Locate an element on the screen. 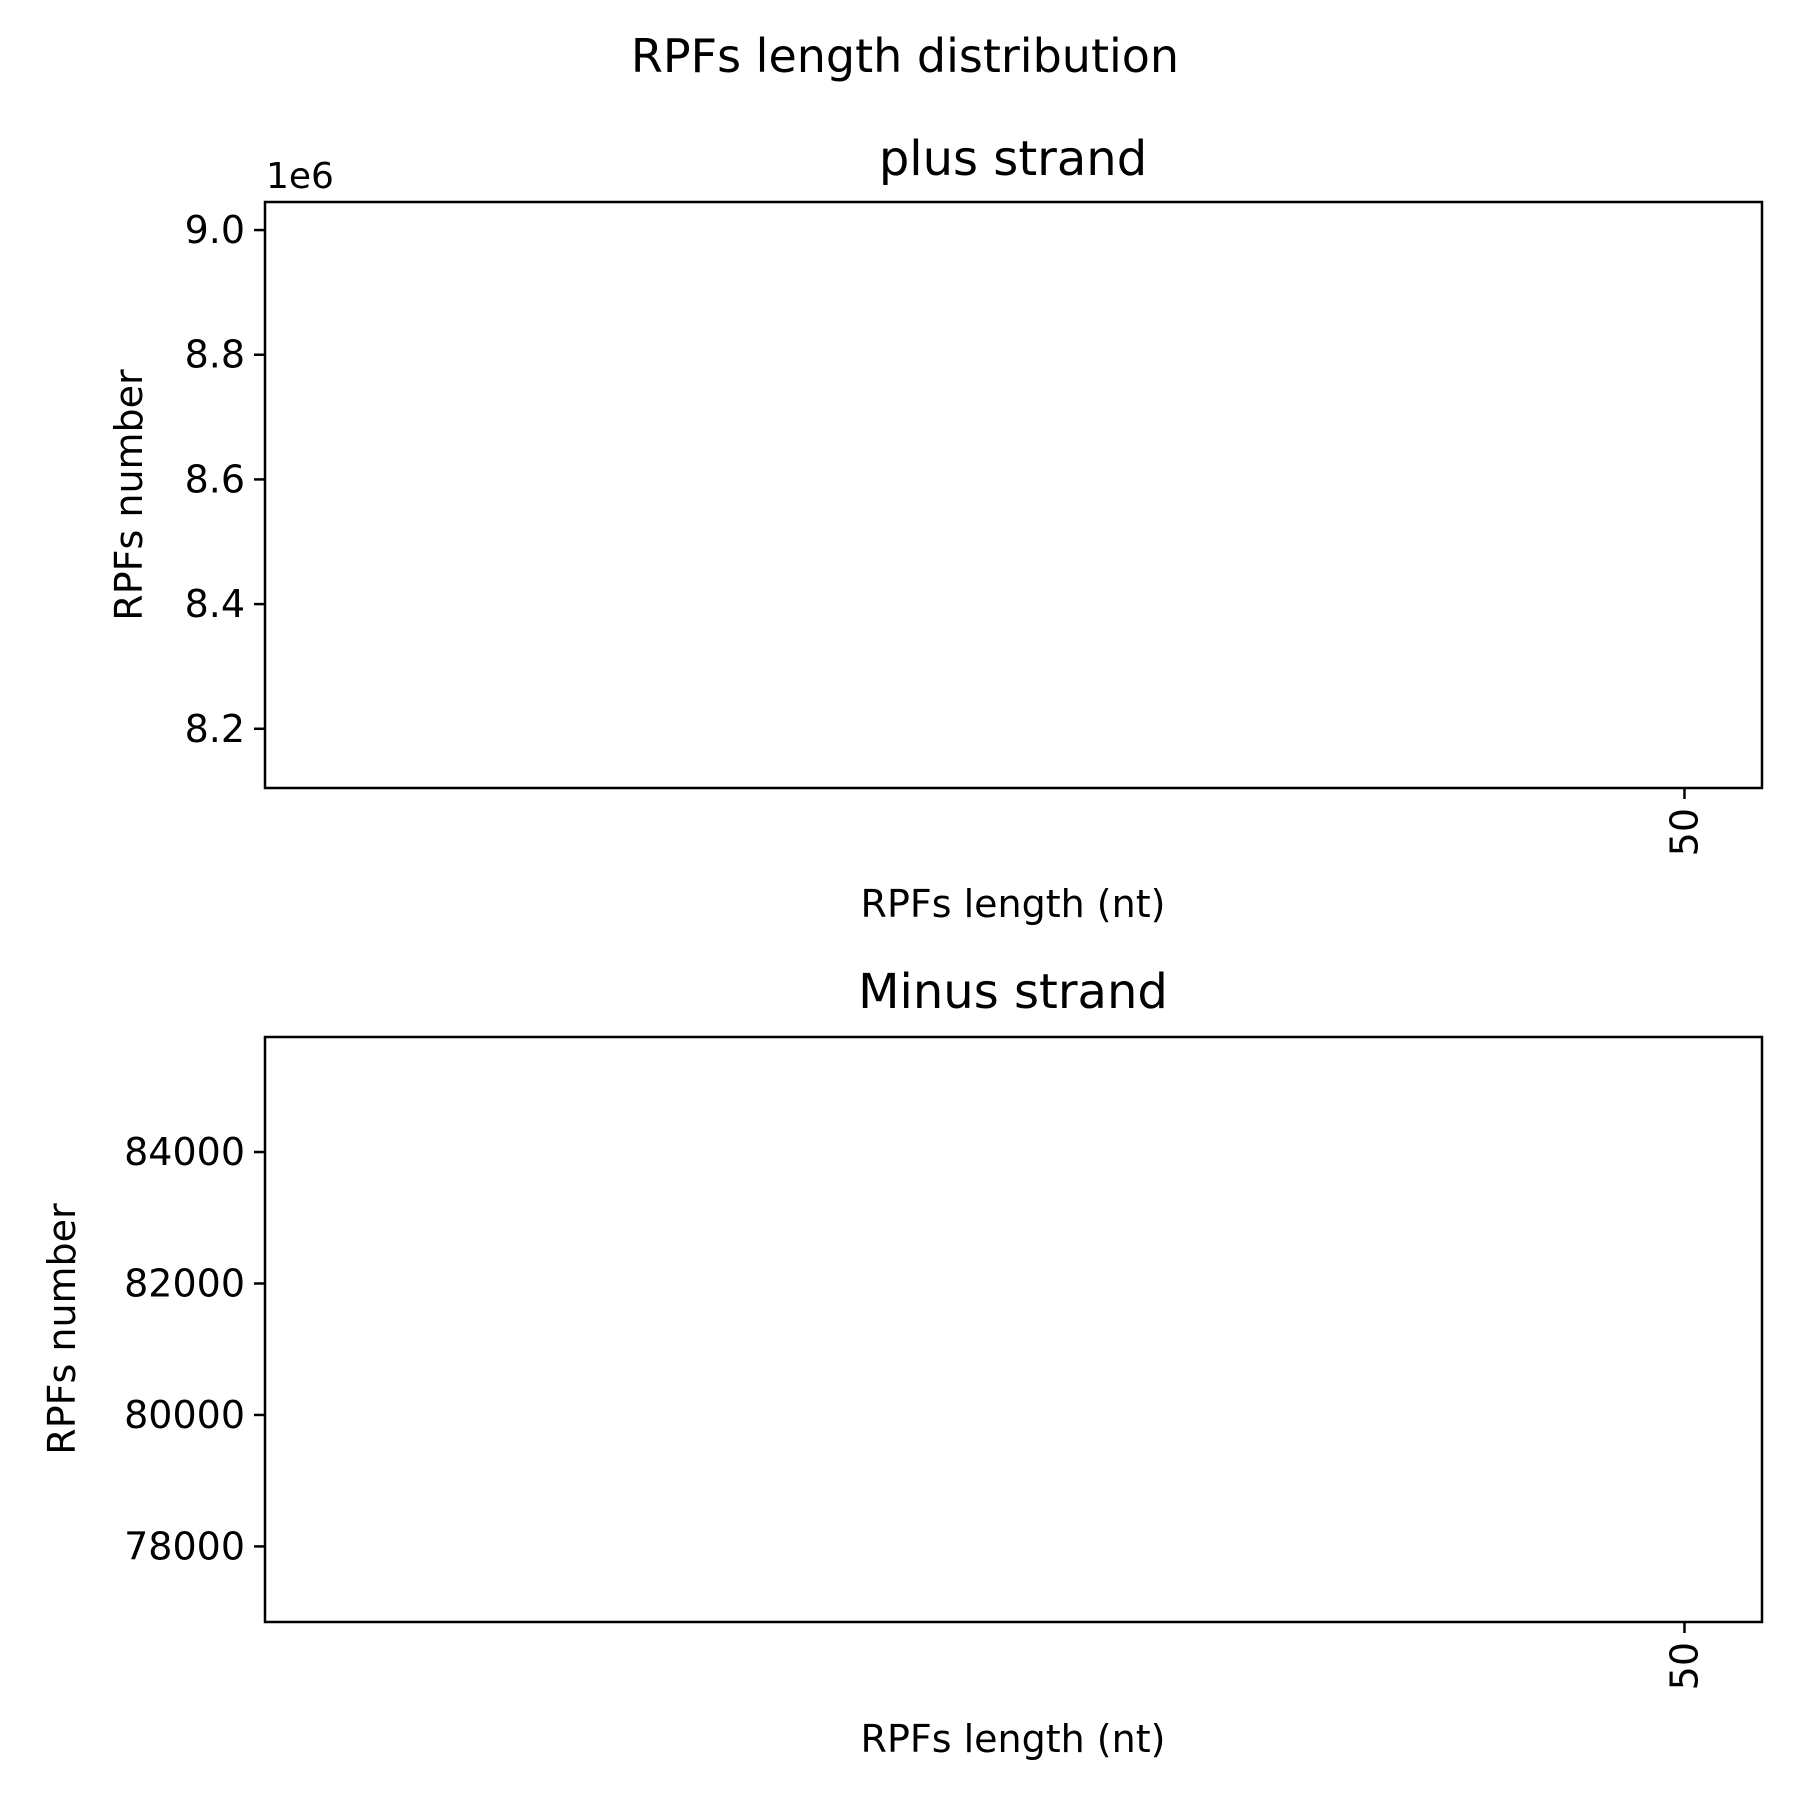 Image resolution: width=1800 pixels, height=1800 pixels. plus-strand-title: plus strand is located at coordinates (1013, 159).